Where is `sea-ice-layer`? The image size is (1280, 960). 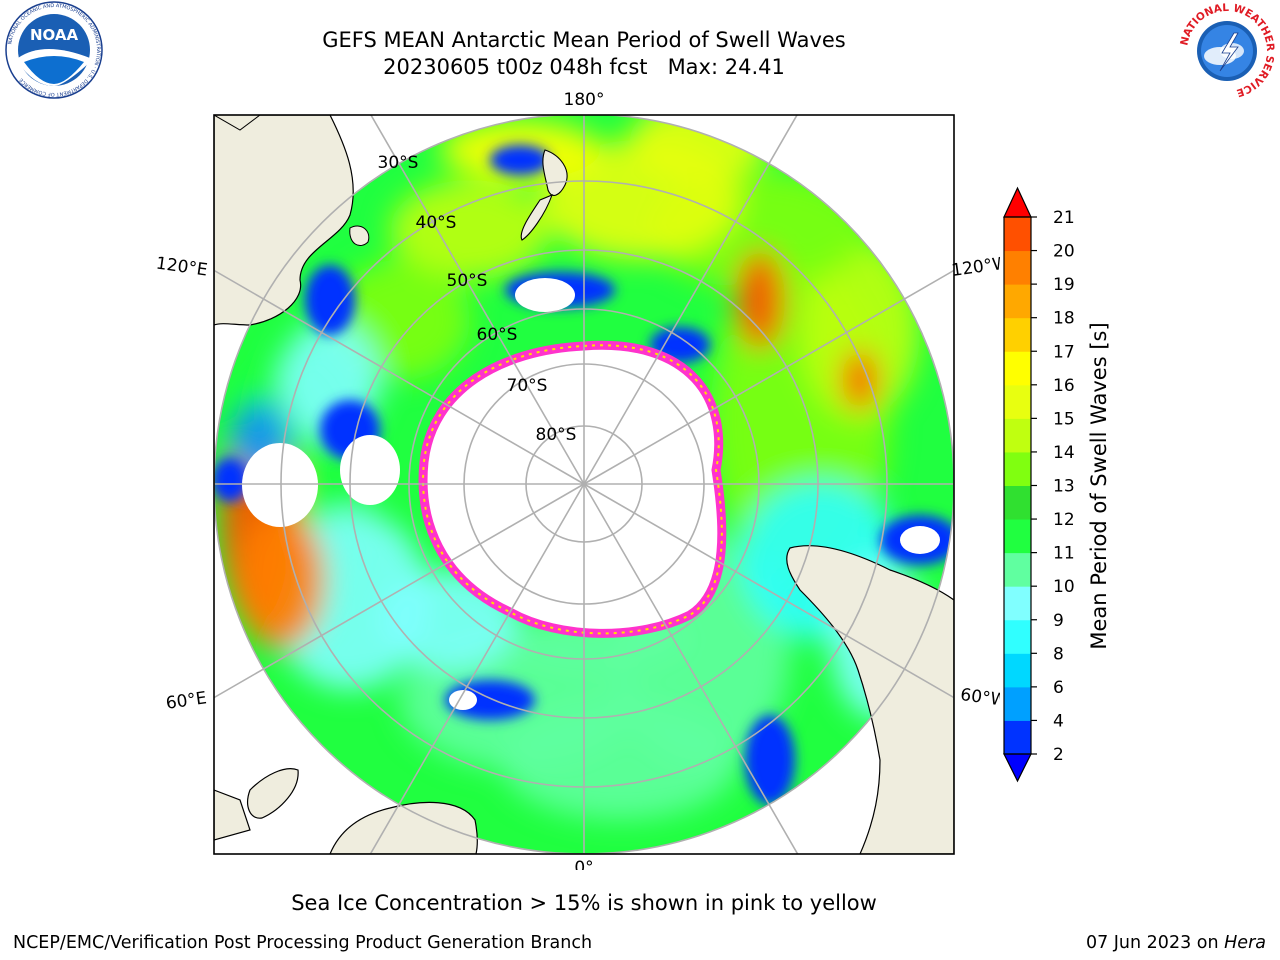 sea-ice-layer is located at coordinates (572, 489).